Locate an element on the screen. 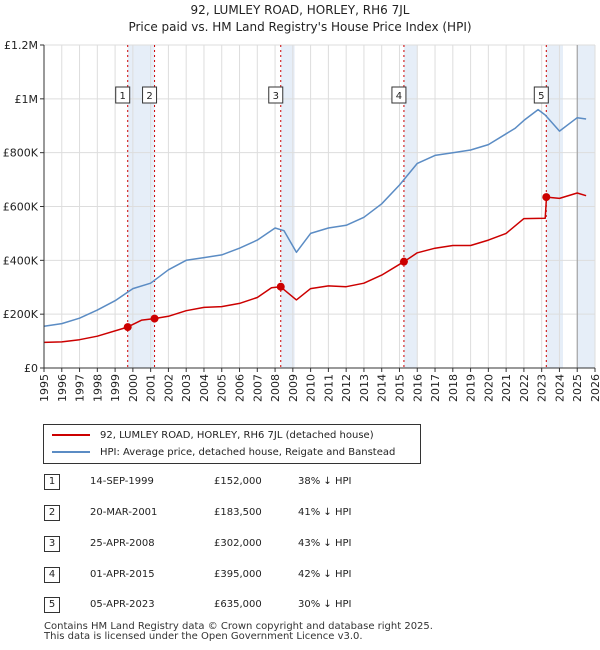 This screenshot has width=600, height=650. x-tick-label: 1999 is located at coordinates (115, 388).